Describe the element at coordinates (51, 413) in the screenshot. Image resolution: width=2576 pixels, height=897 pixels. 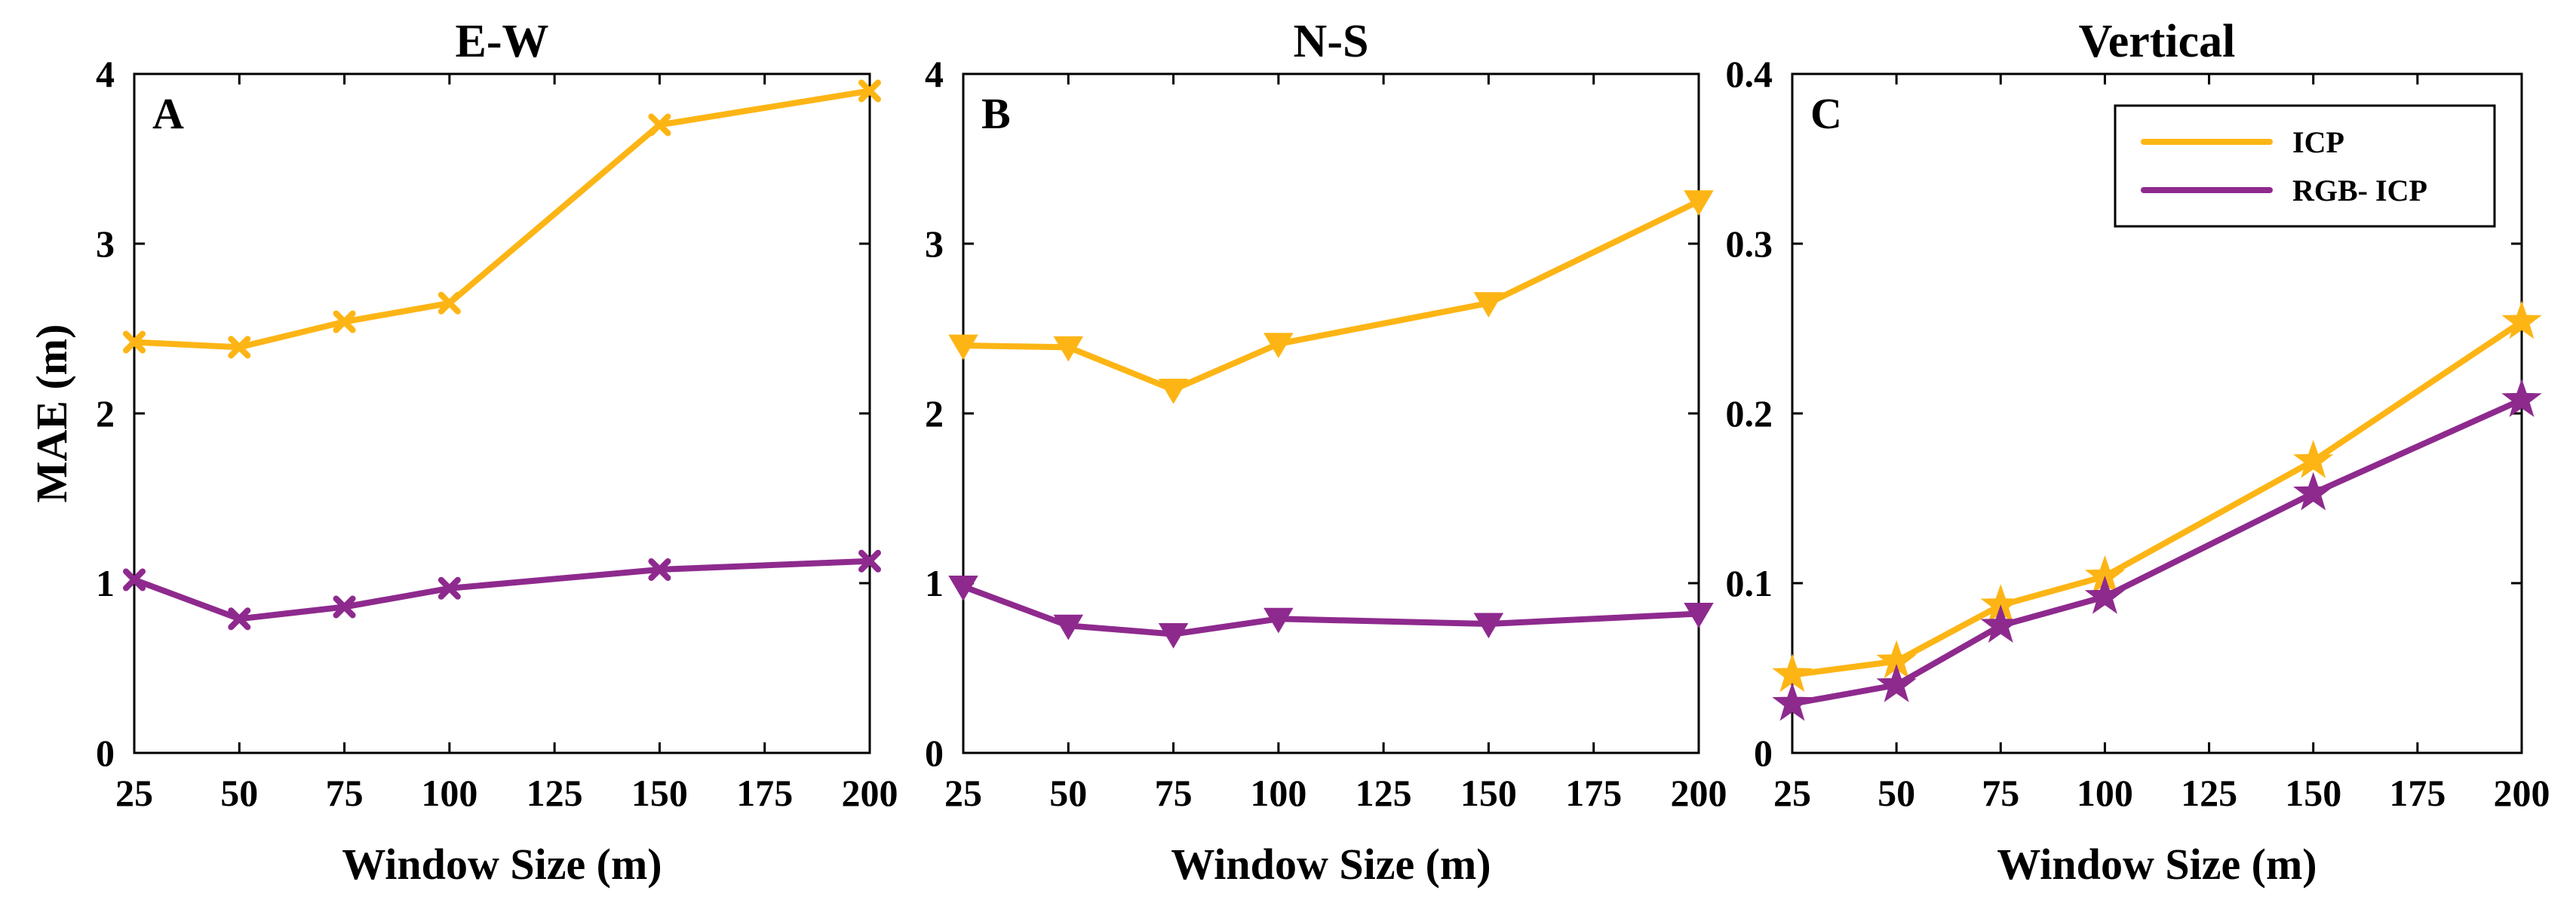
I see `y-axis-label: MAE (m)` at that location.